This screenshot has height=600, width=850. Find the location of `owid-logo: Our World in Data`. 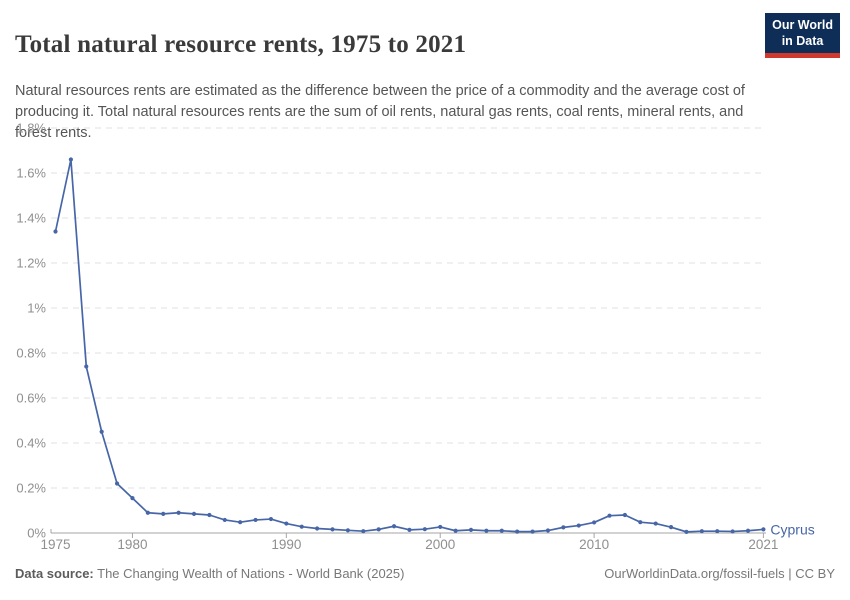

owid-logo: Our World in Data is located at coordinates (802, 36).